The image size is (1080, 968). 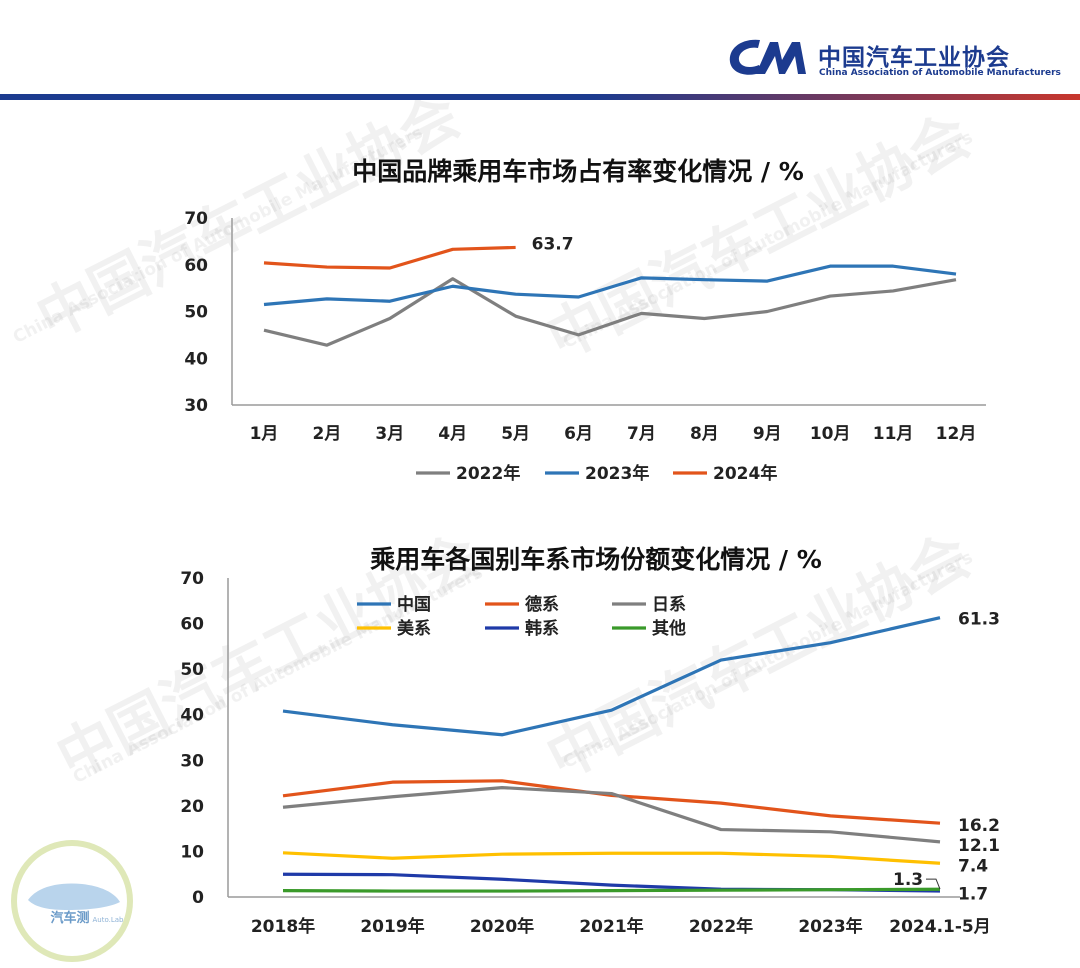 What do you see at coordinates (641, 434) in the screenshot?
I see `chart1-x-tick-label: 7月` at bounding box center [641, 434].